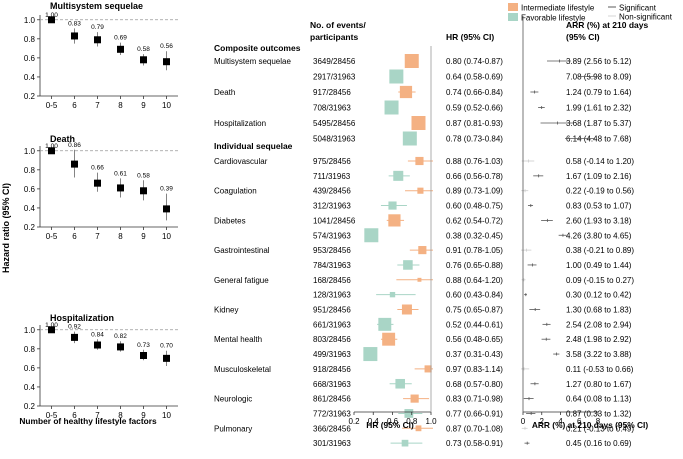 Image resolution: width=683 pixels, height=459 pixels. What do you see at coordinates (52, 415) in the screenshot?
I see `panel-xtick-label-2: 0-5` at bounding box center [52, 415].